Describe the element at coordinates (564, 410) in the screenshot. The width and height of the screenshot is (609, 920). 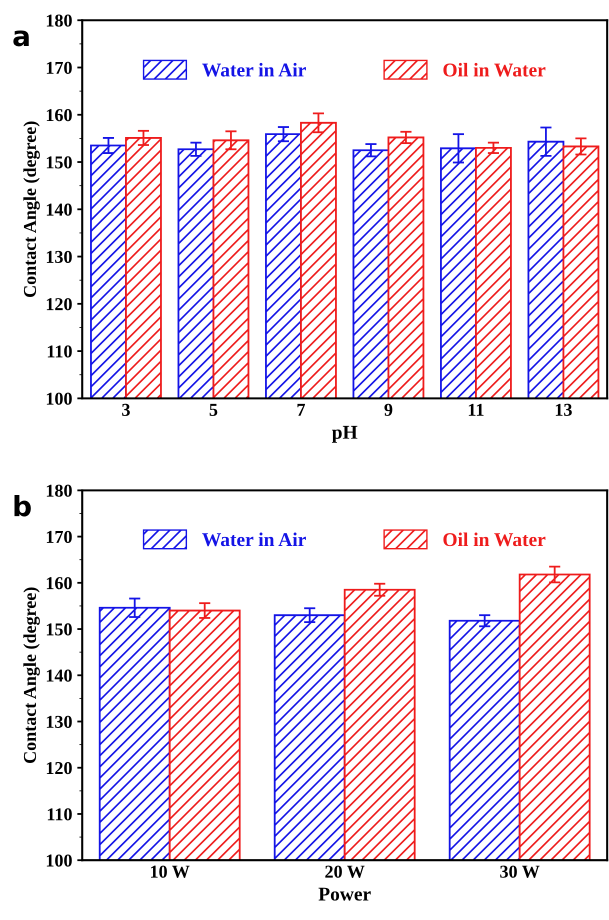
I see `x-tick-label: 13` at that location.